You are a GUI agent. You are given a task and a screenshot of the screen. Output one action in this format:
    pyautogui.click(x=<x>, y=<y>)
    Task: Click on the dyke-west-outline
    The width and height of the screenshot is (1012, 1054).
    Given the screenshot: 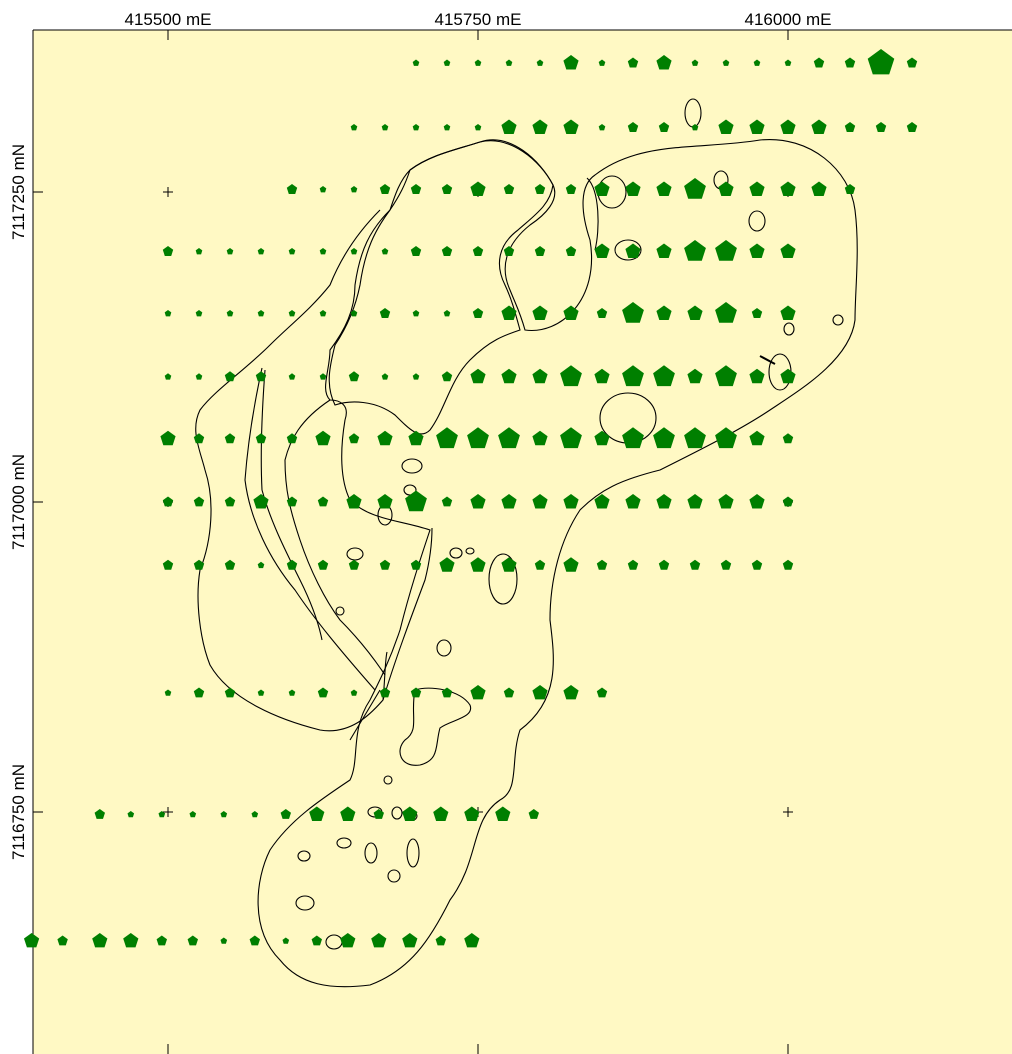 What is the action you would take?
    pyautogui.click(x=310, y=529)
    